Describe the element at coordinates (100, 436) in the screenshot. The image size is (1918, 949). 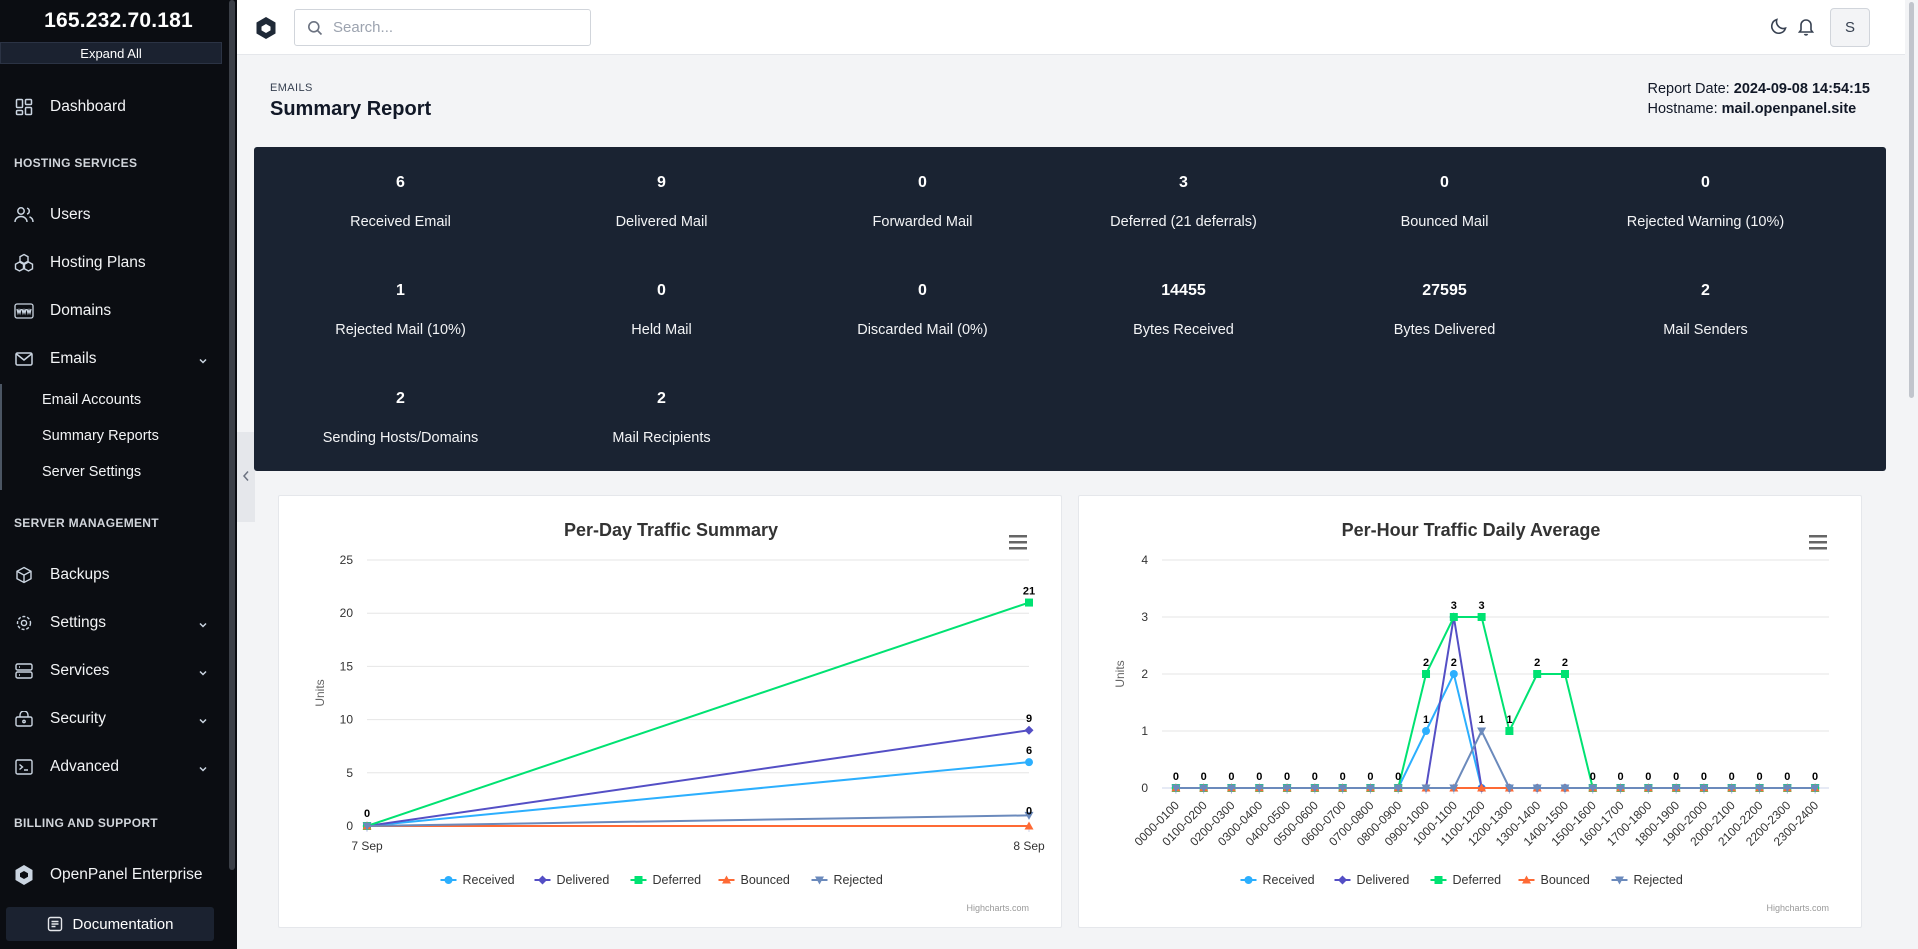
I see `sidebar-item-summary-reports: Summary Reports` at that location.